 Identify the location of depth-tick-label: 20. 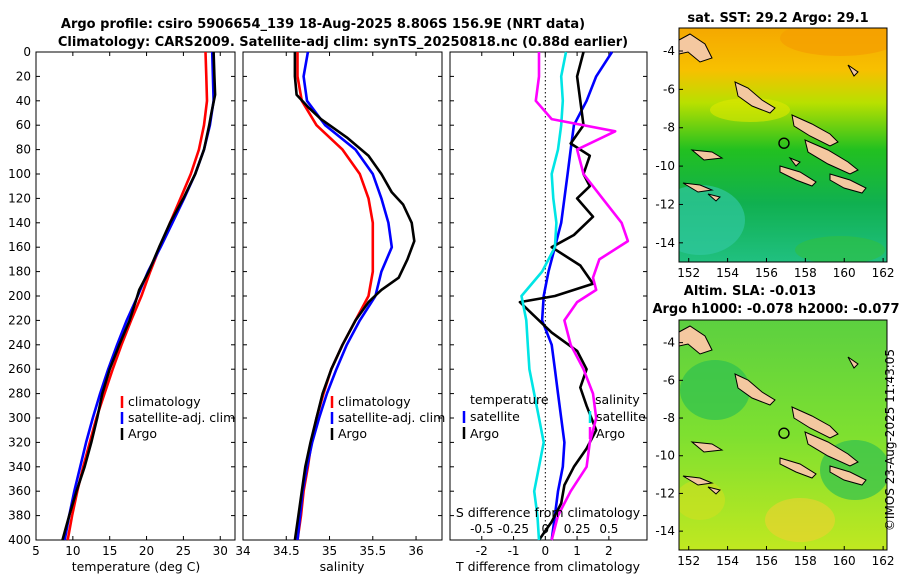
(23, 76).